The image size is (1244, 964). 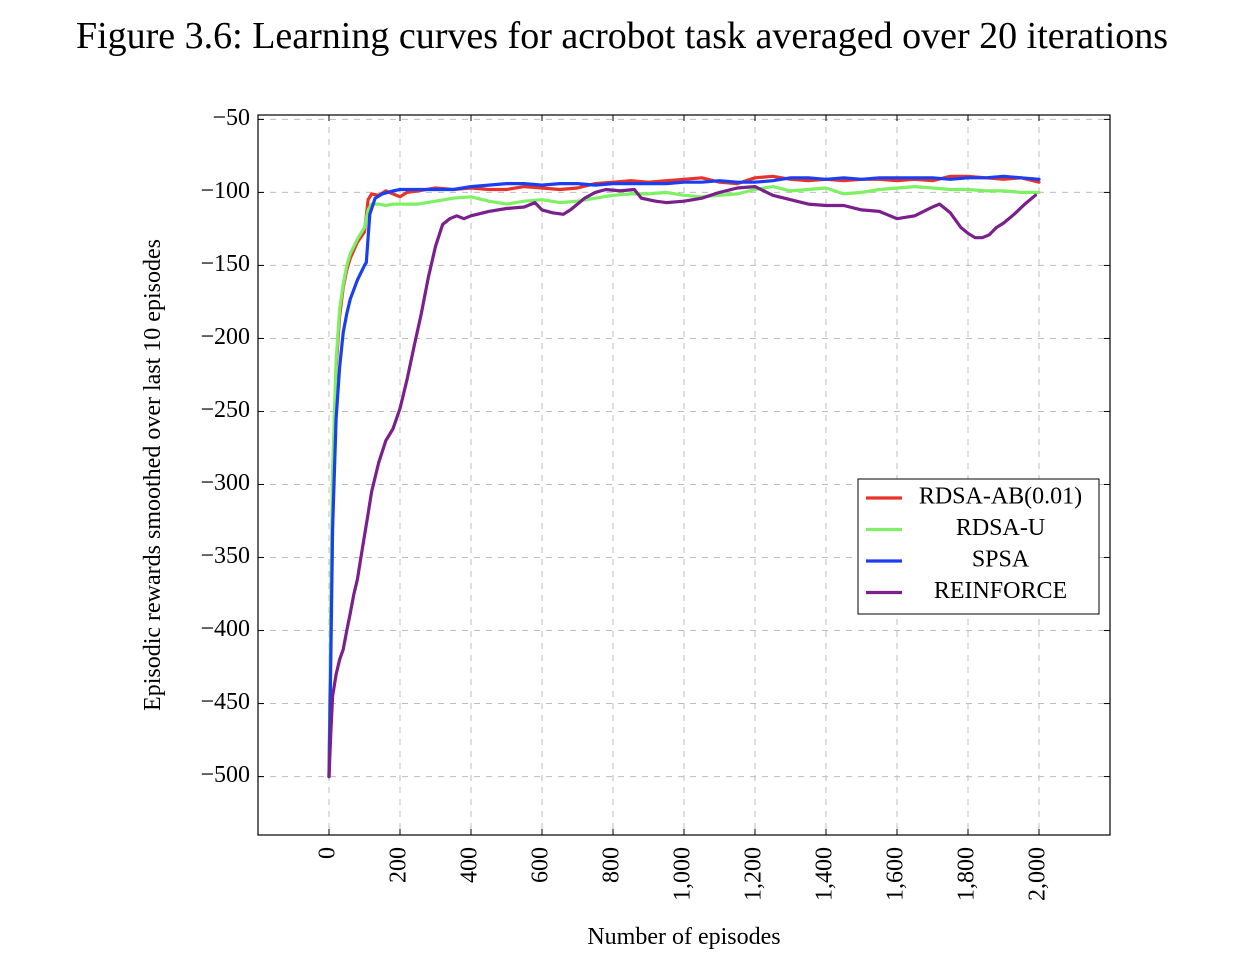 What do you see at coordinates (225, 702) in the screenshot?
I see `y-tick-label: −450` at bounding box center [225, 702].